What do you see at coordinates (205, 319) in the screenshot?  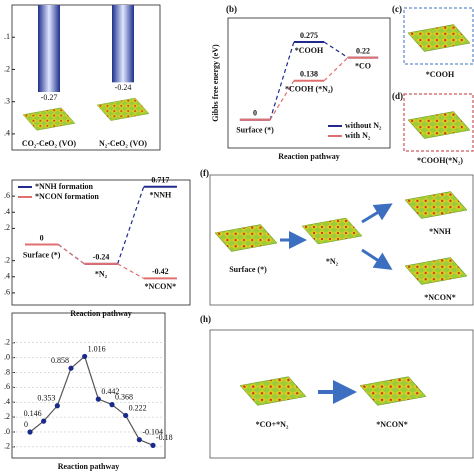 I see `panel-label: (h)` at bounding box center [205, 319].